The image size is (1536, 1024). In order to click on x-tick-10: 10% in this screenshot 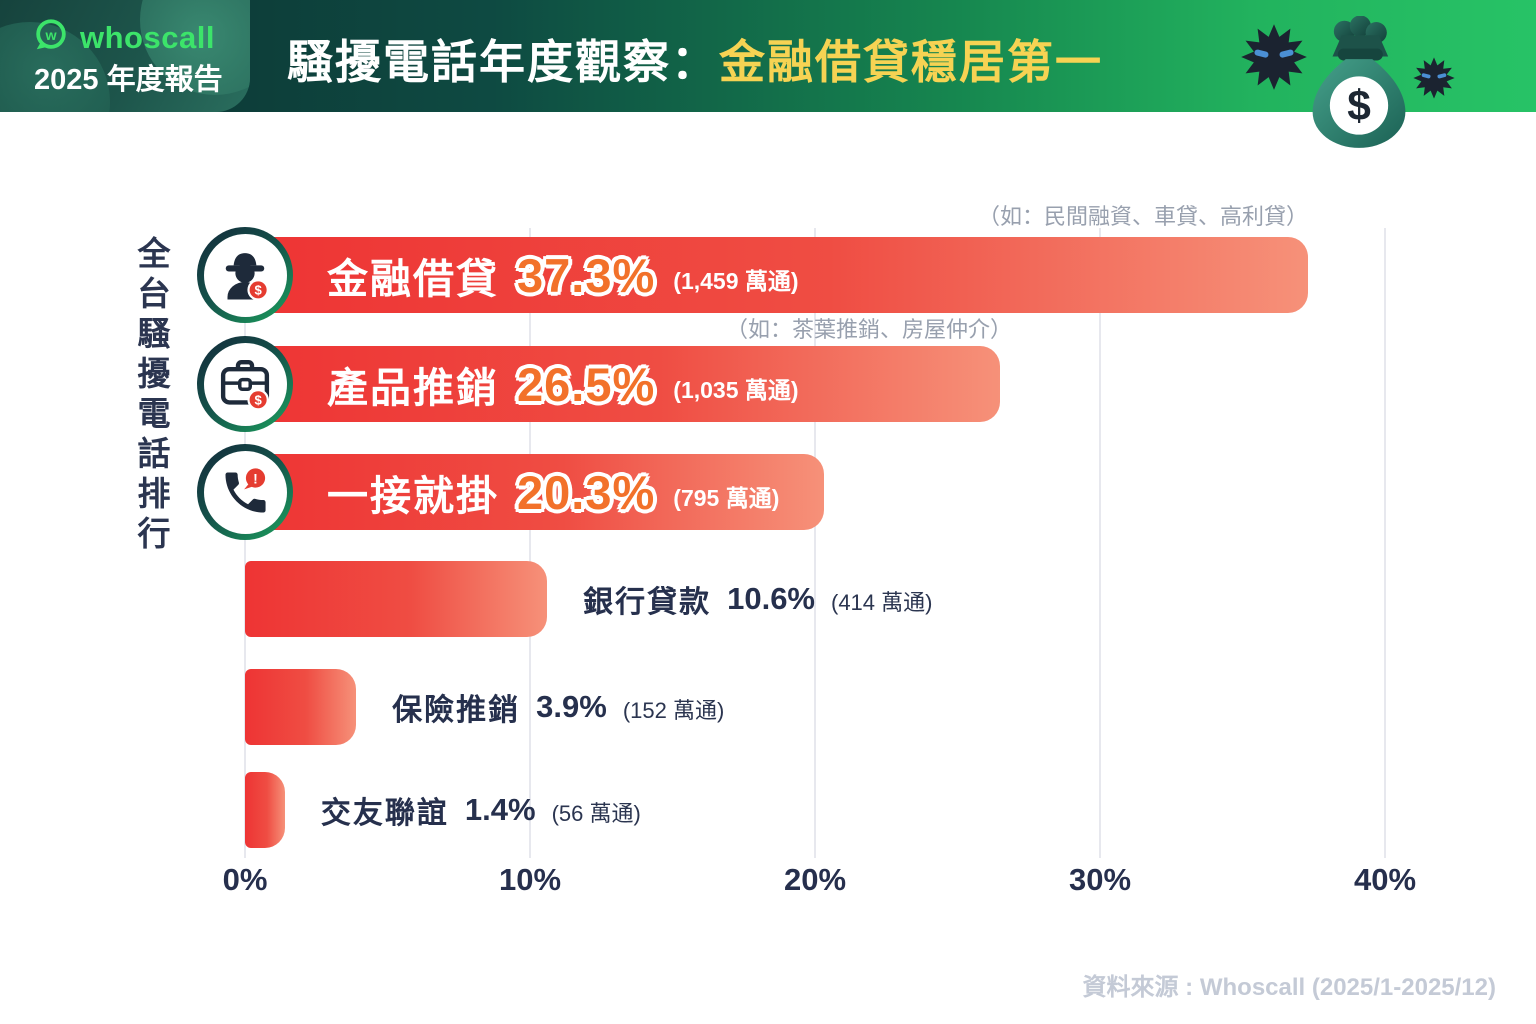, I will do `click(530, 879)`.